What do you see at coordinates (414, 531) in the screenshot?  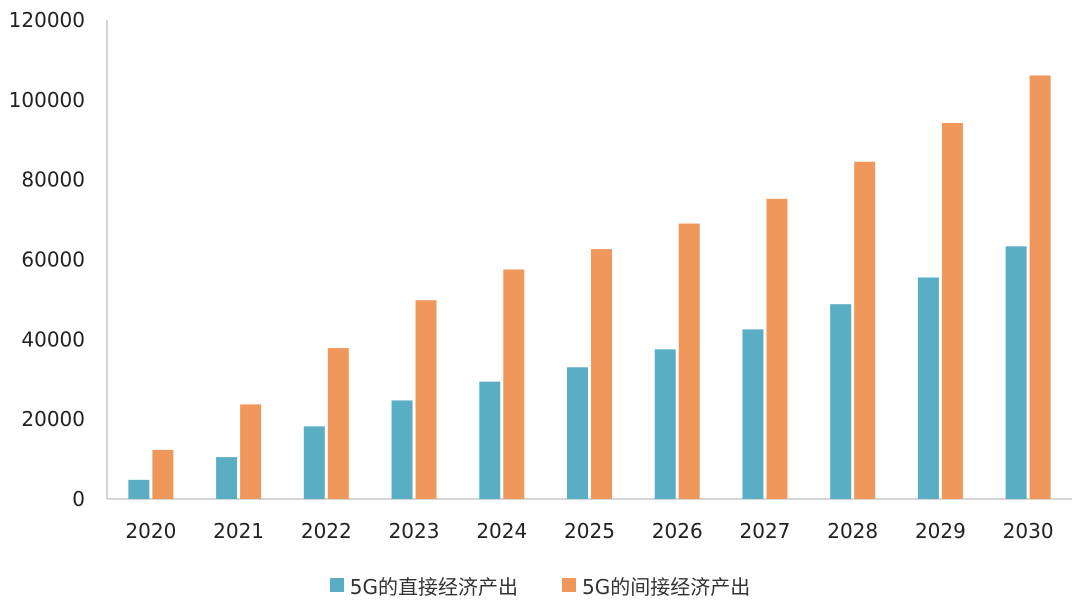 I see `x-tick-label: 2023` at bounding box center [414, 531].